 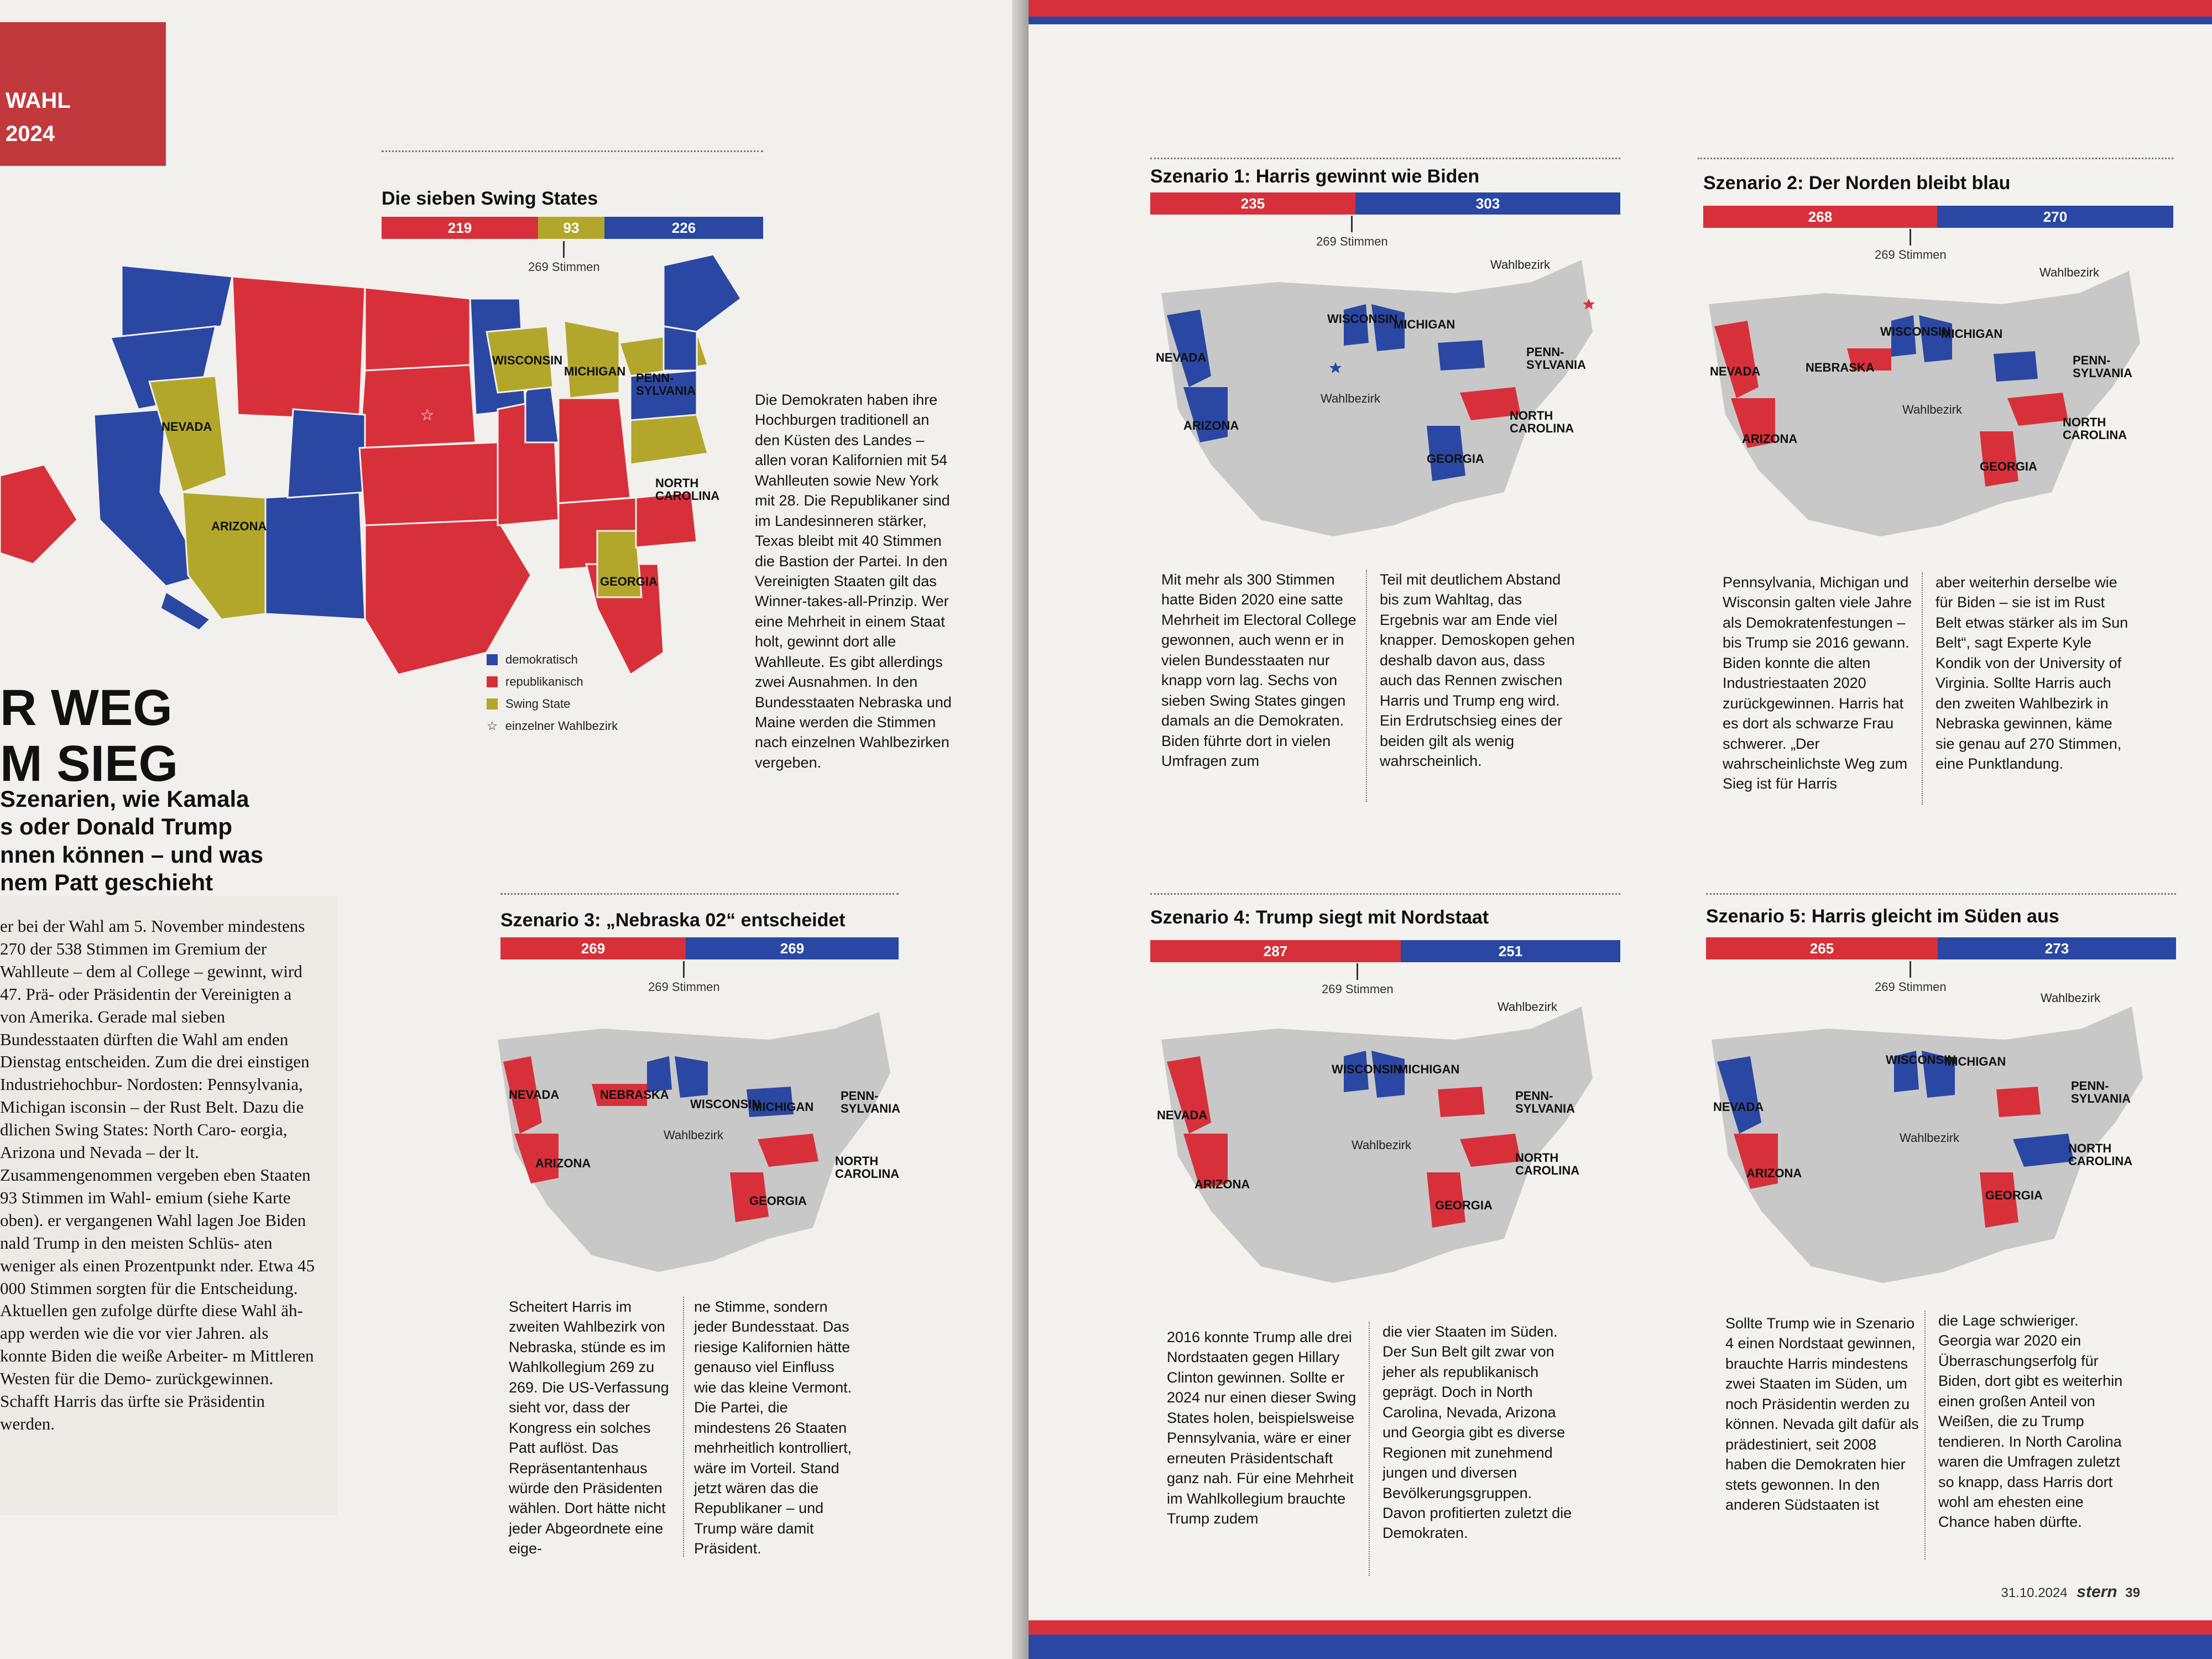 What do you see at coordinates (1822, 948) in the screenshot?
I see `bar-segment-republican: 265` at bounding box center [1822, 948].